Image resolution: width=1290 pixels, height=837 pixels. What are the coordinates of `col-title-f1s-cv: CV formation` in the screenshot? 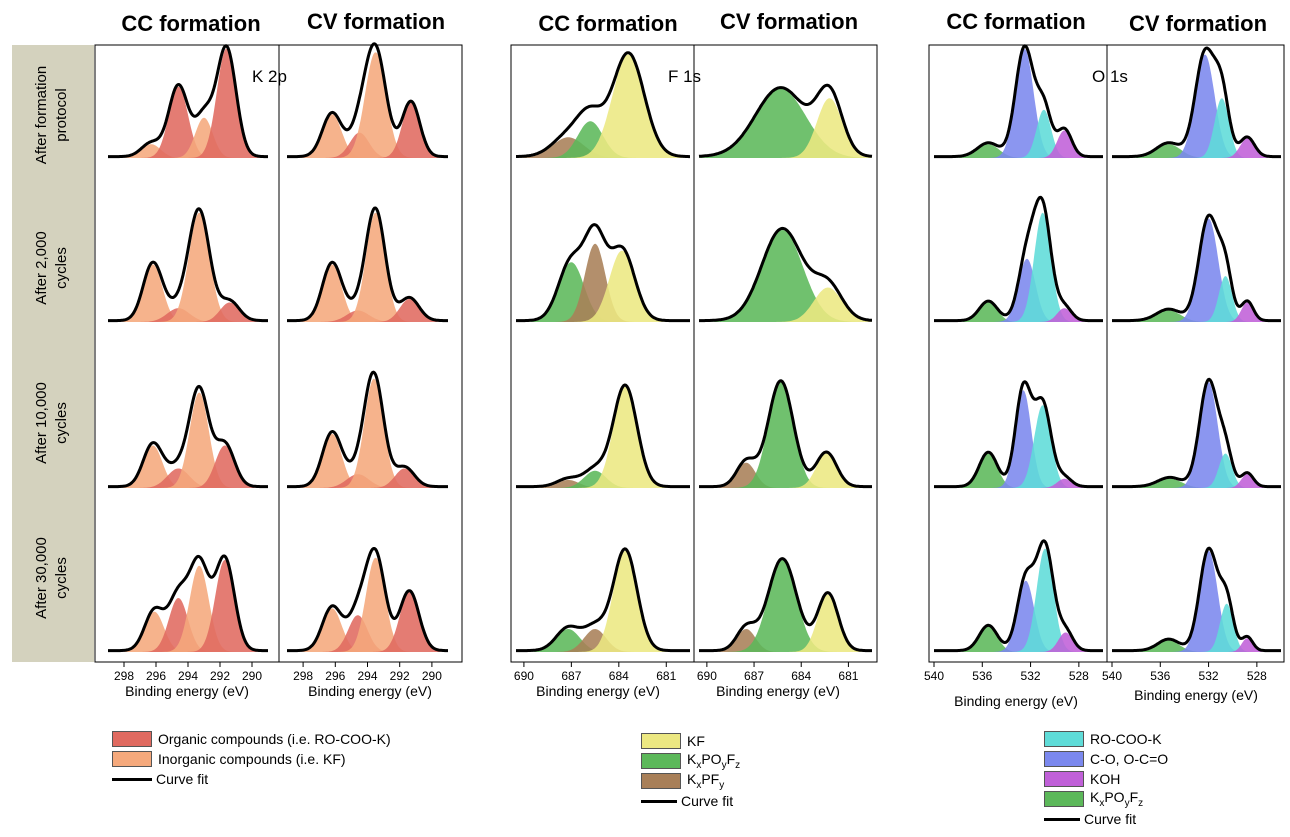 It's located at (789, 21).